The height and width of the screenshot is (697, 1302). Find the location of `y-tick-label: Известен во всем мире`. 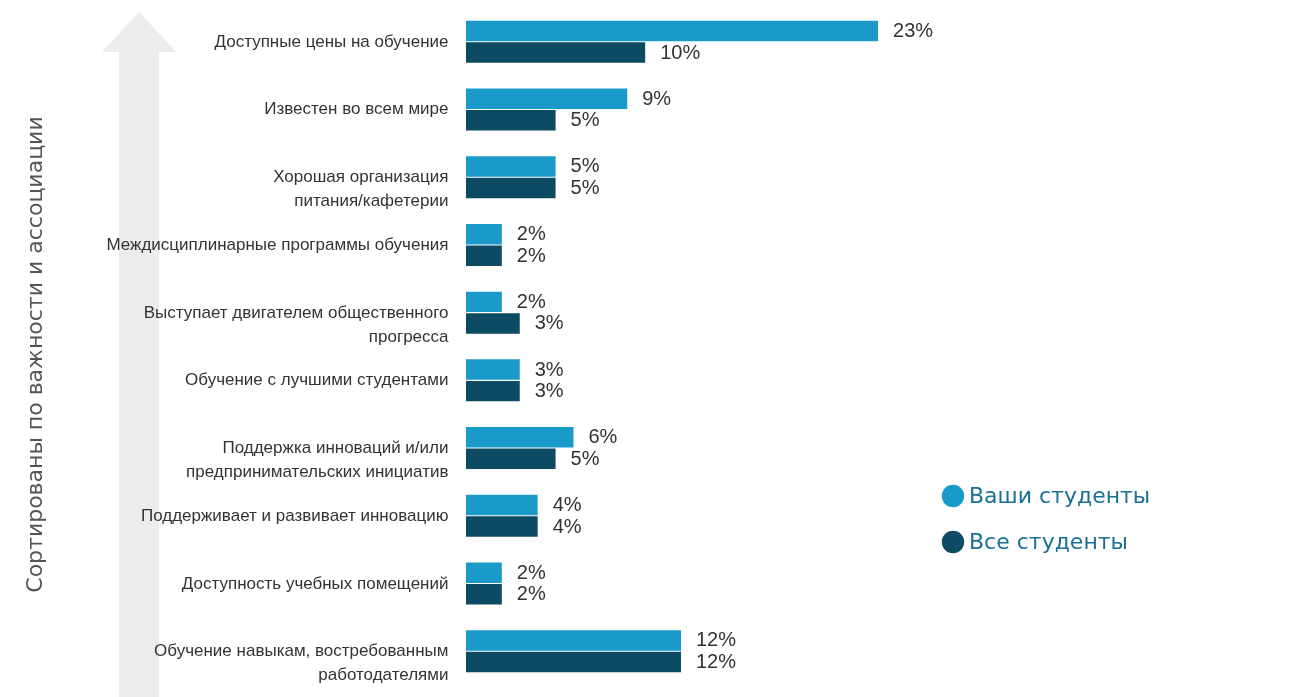

y-tick-label: Известен во всем мире is located at coordinates (356, 109).